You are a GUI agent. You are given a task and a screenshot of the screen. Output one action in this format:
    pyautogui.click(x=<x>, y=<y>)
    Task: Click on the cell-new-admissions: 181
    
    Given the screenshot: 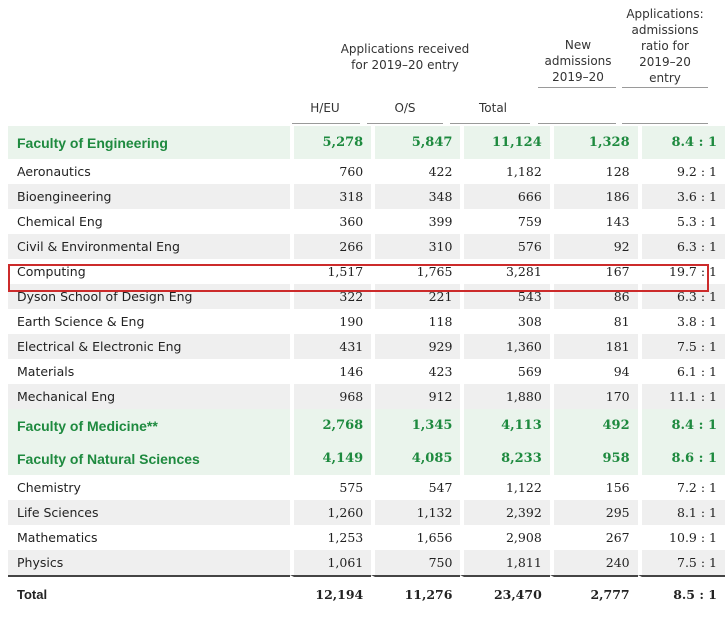 What is the action you would take?
    pyautogui.click(x=593, y=346)
    